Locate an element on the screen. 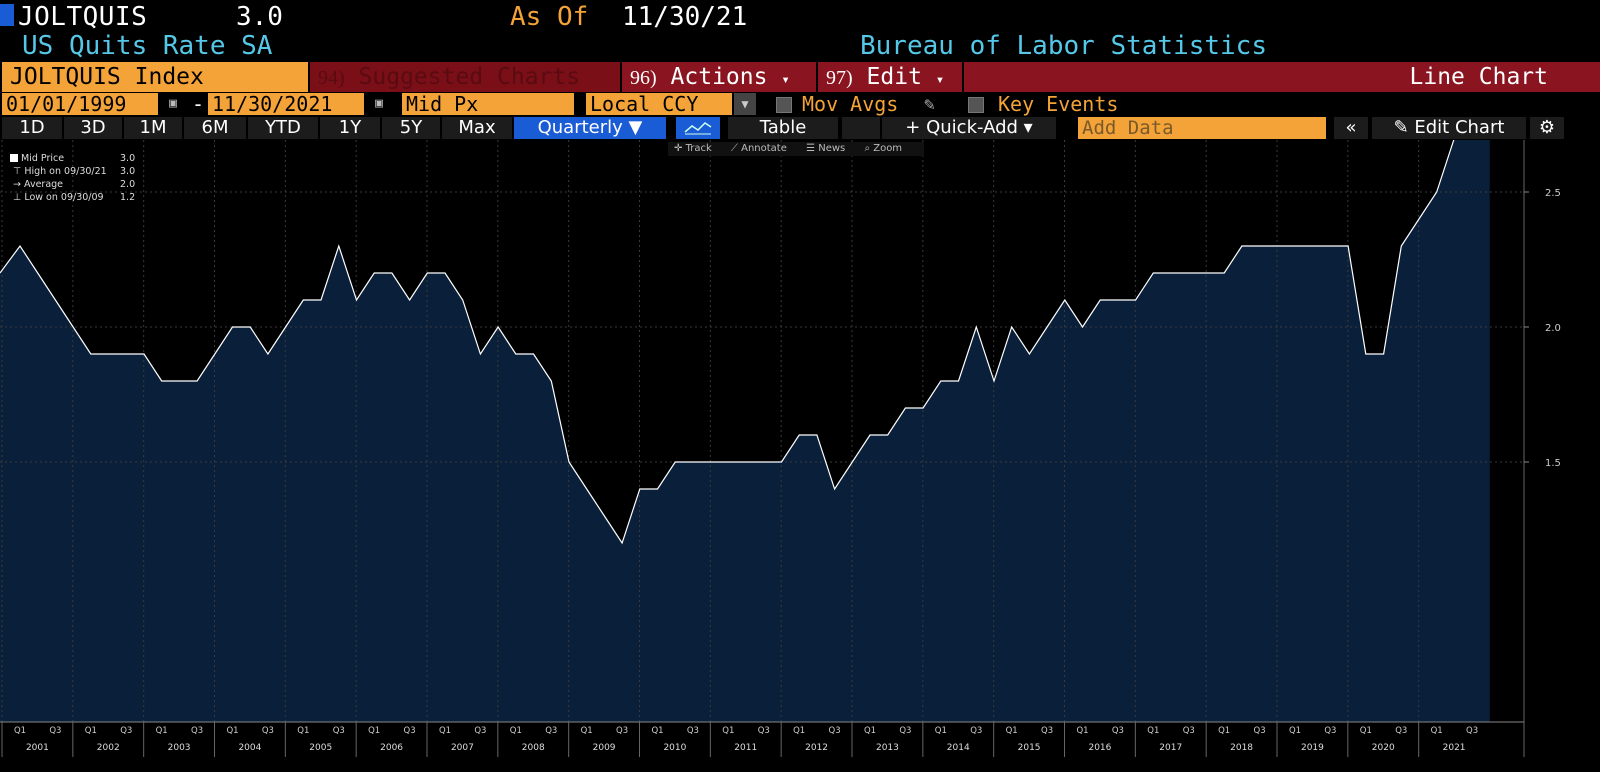 Image resolution: width=1600 pixels, height=772 pixels. gear-icon: ⚙ is located at coordinates (1547, 128).